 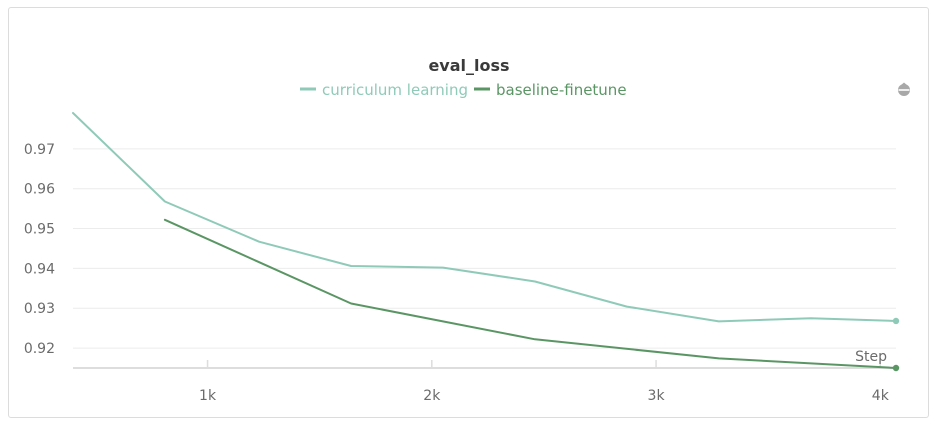 I want to click on y-tick-label: 0.94, so click(x=39, y=269).